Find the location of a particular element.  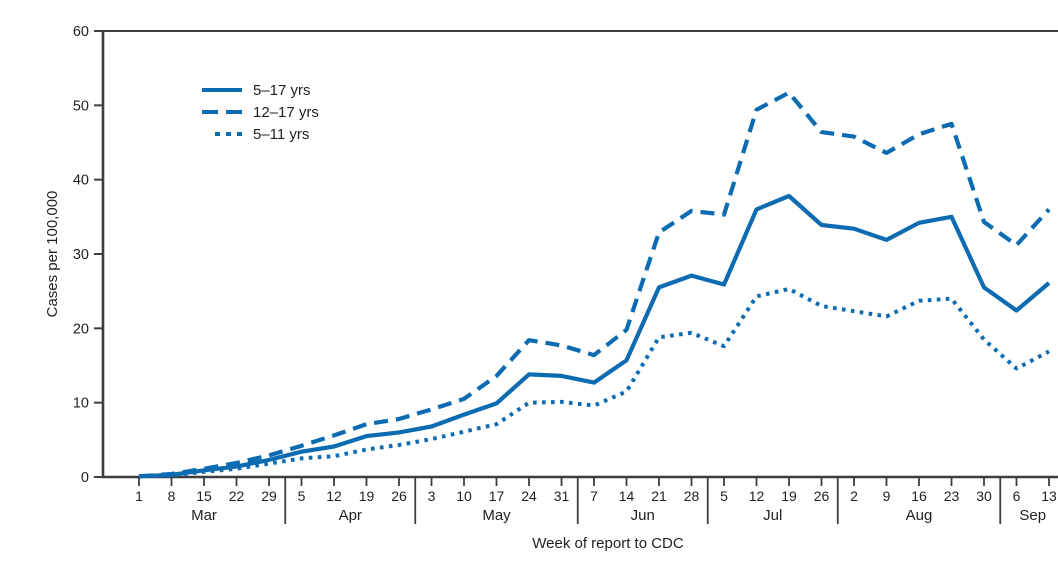

svg-text: 1 is located at coordinates (139, 496).